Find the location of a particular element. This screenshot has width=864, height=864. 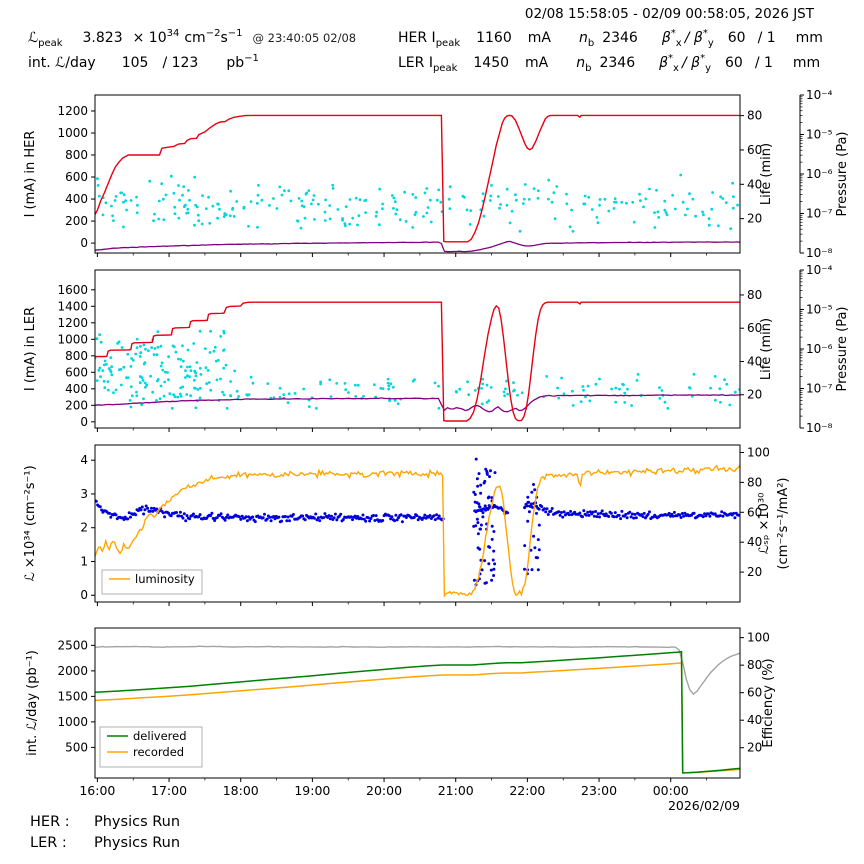

y-tick-label: 1600 is located at coordinates (72, 290).